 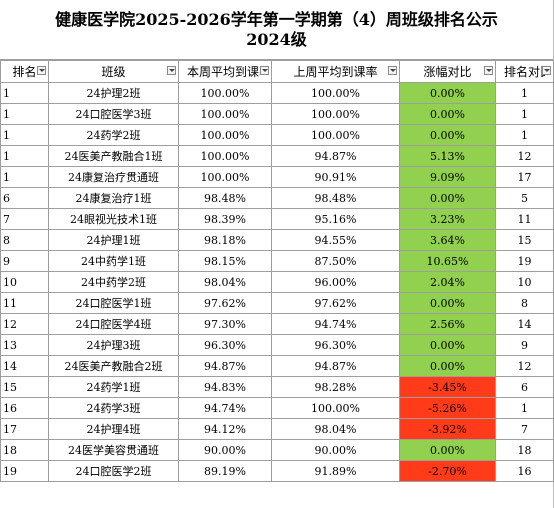 I want to click on cell-change: -5.26%, so click(x=447, y=408).